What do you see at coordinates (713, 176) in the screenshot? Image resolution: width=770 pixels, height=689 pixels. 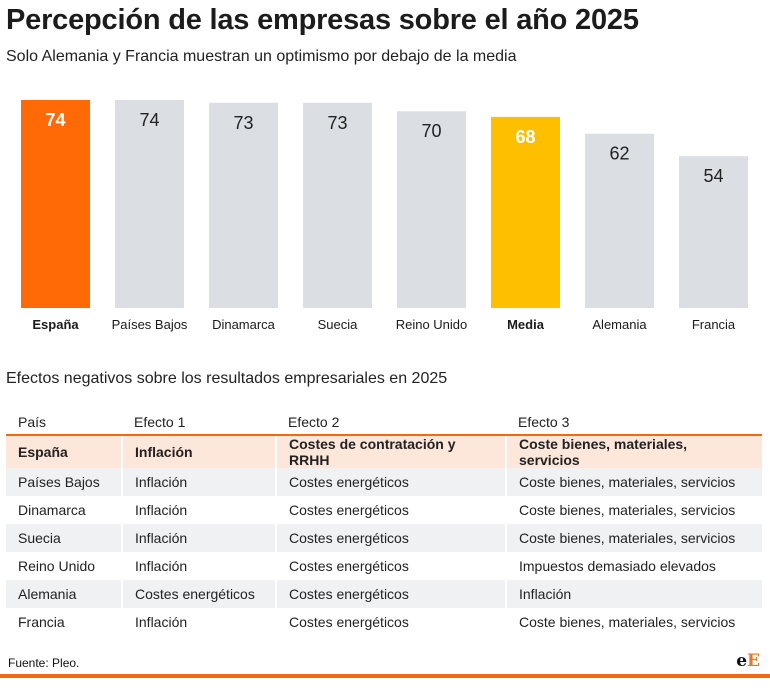 I see `data-label: 54` at bounding box center [713, 176].